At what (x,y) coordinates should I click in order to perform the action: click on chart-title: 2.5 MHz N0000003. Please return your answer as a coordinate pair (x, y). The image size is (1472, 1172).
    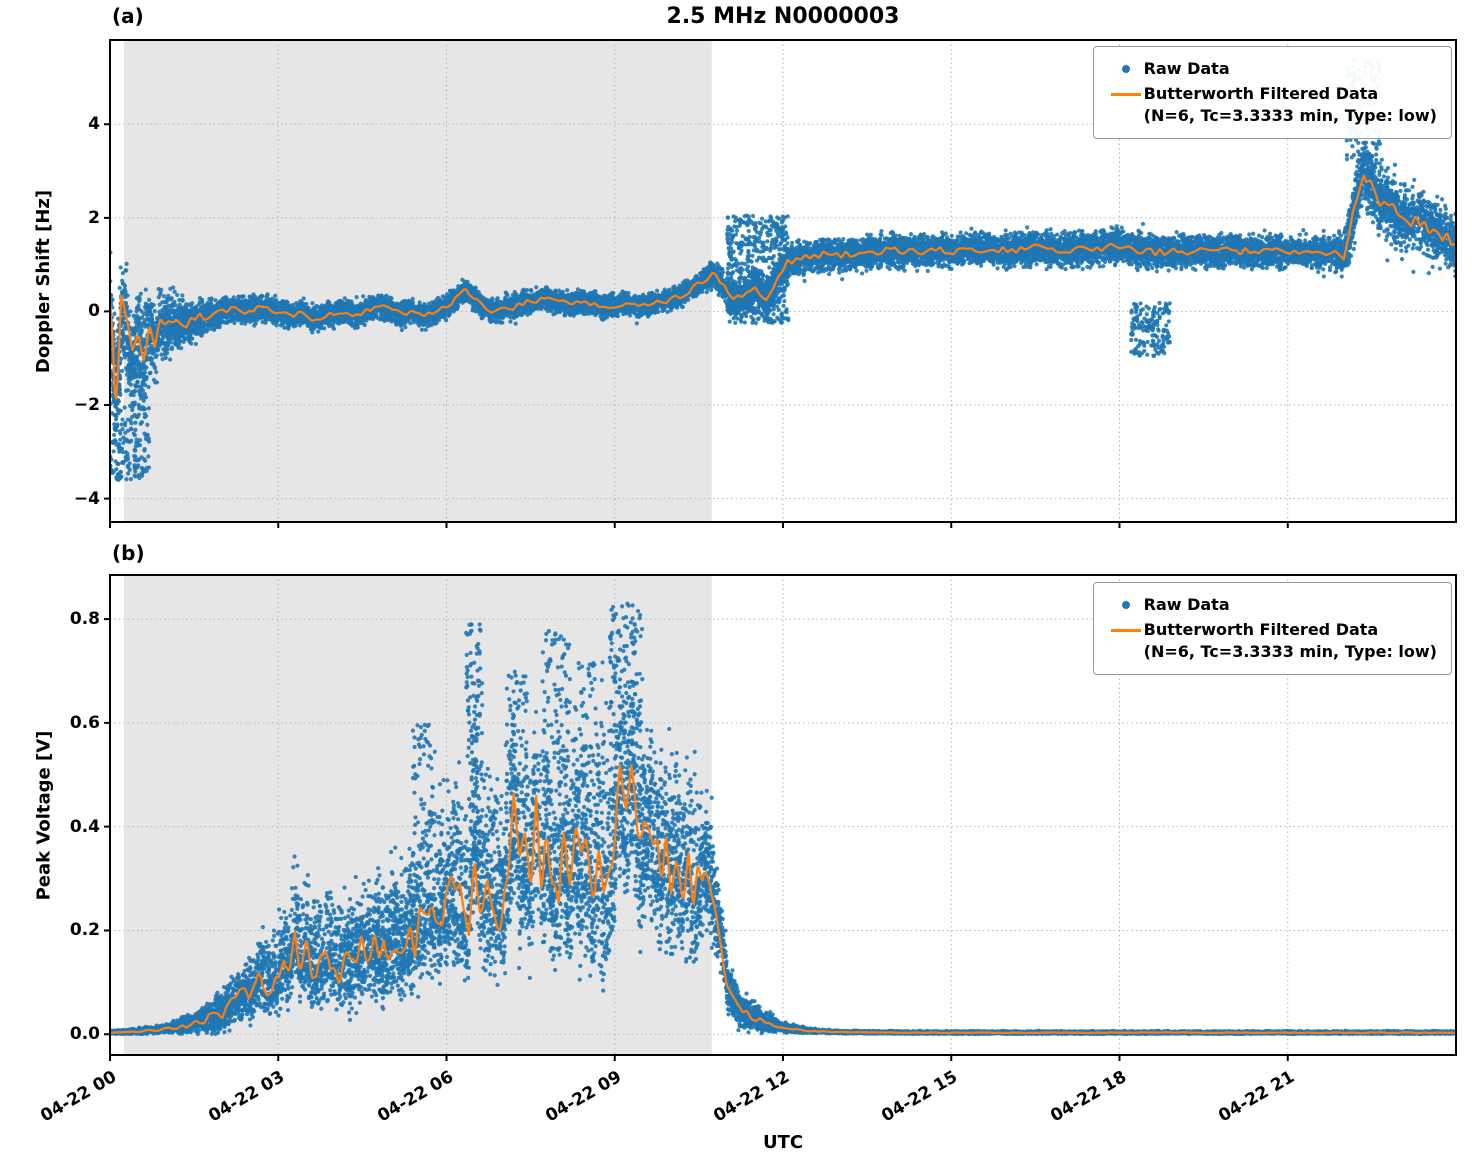
    Looking at the image, I should click on (783, 16).